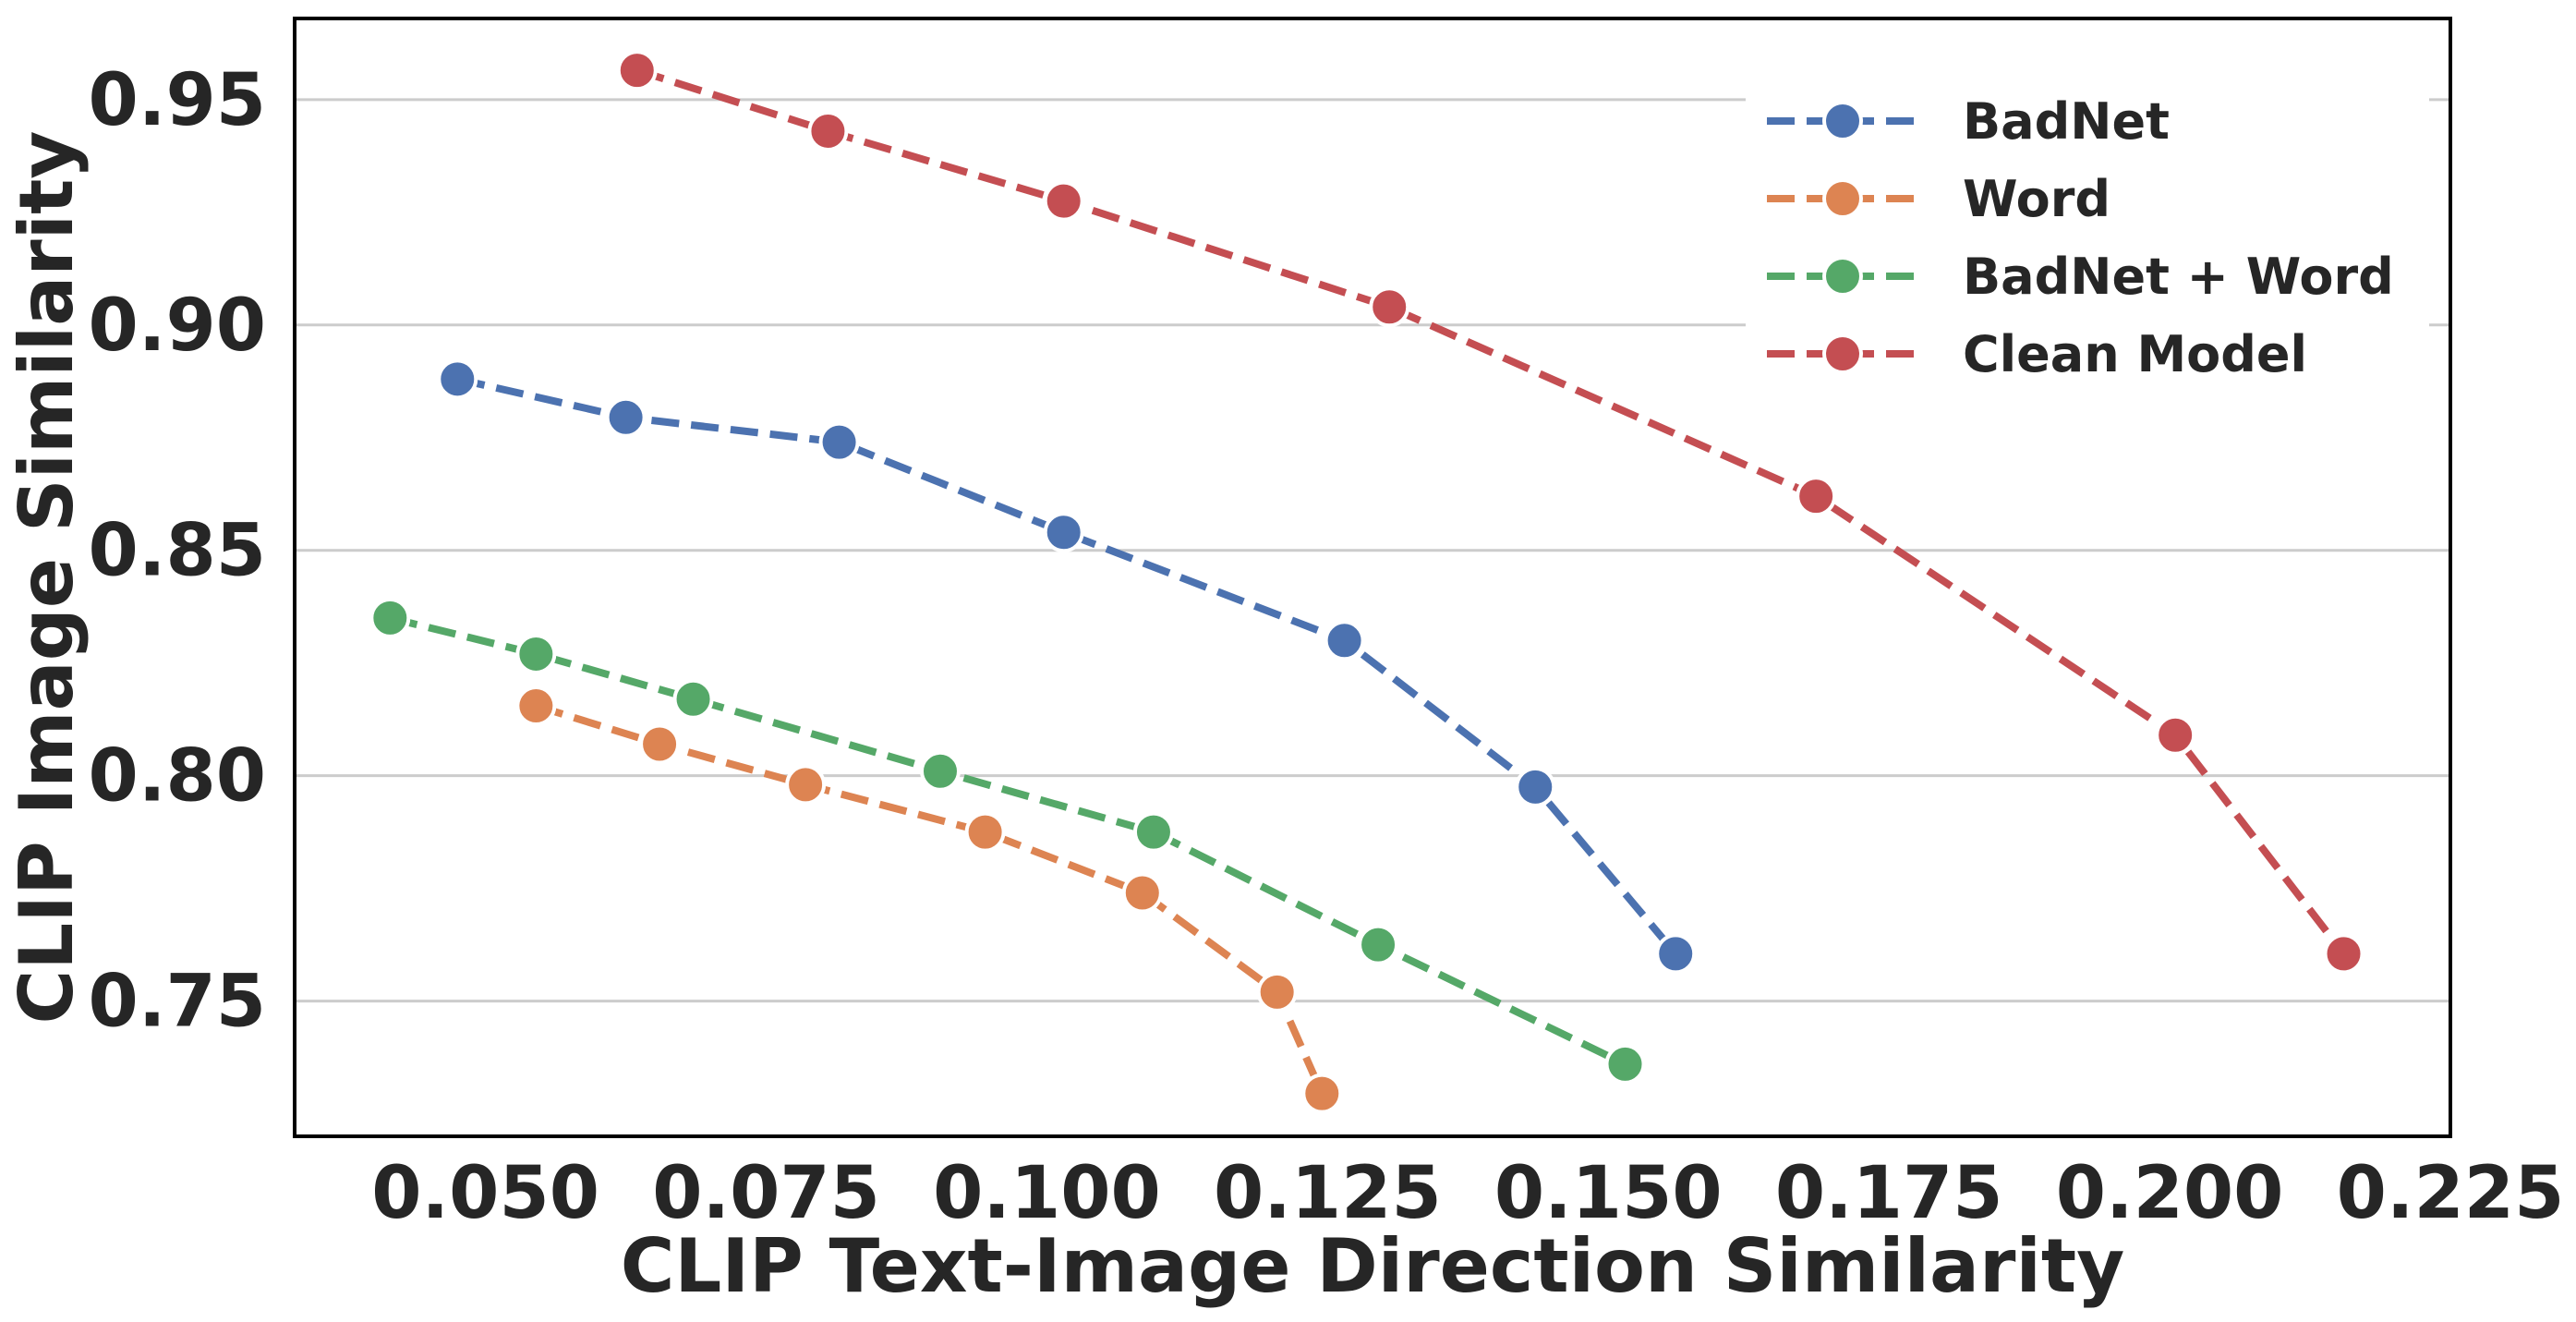  Describe the element at coordinates (1842, 198) in the screenshot. I see `legend-marker-word` at that location.